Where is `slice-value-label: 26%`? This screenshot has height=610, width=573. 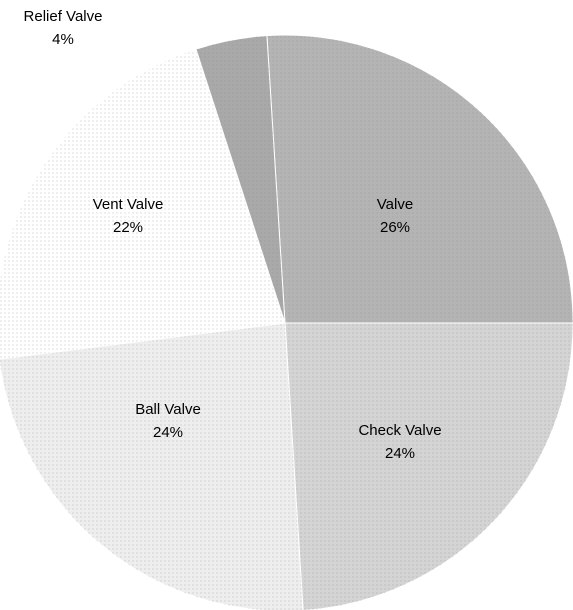
slice-value-label: 26% is located at coordinates (395, 227).